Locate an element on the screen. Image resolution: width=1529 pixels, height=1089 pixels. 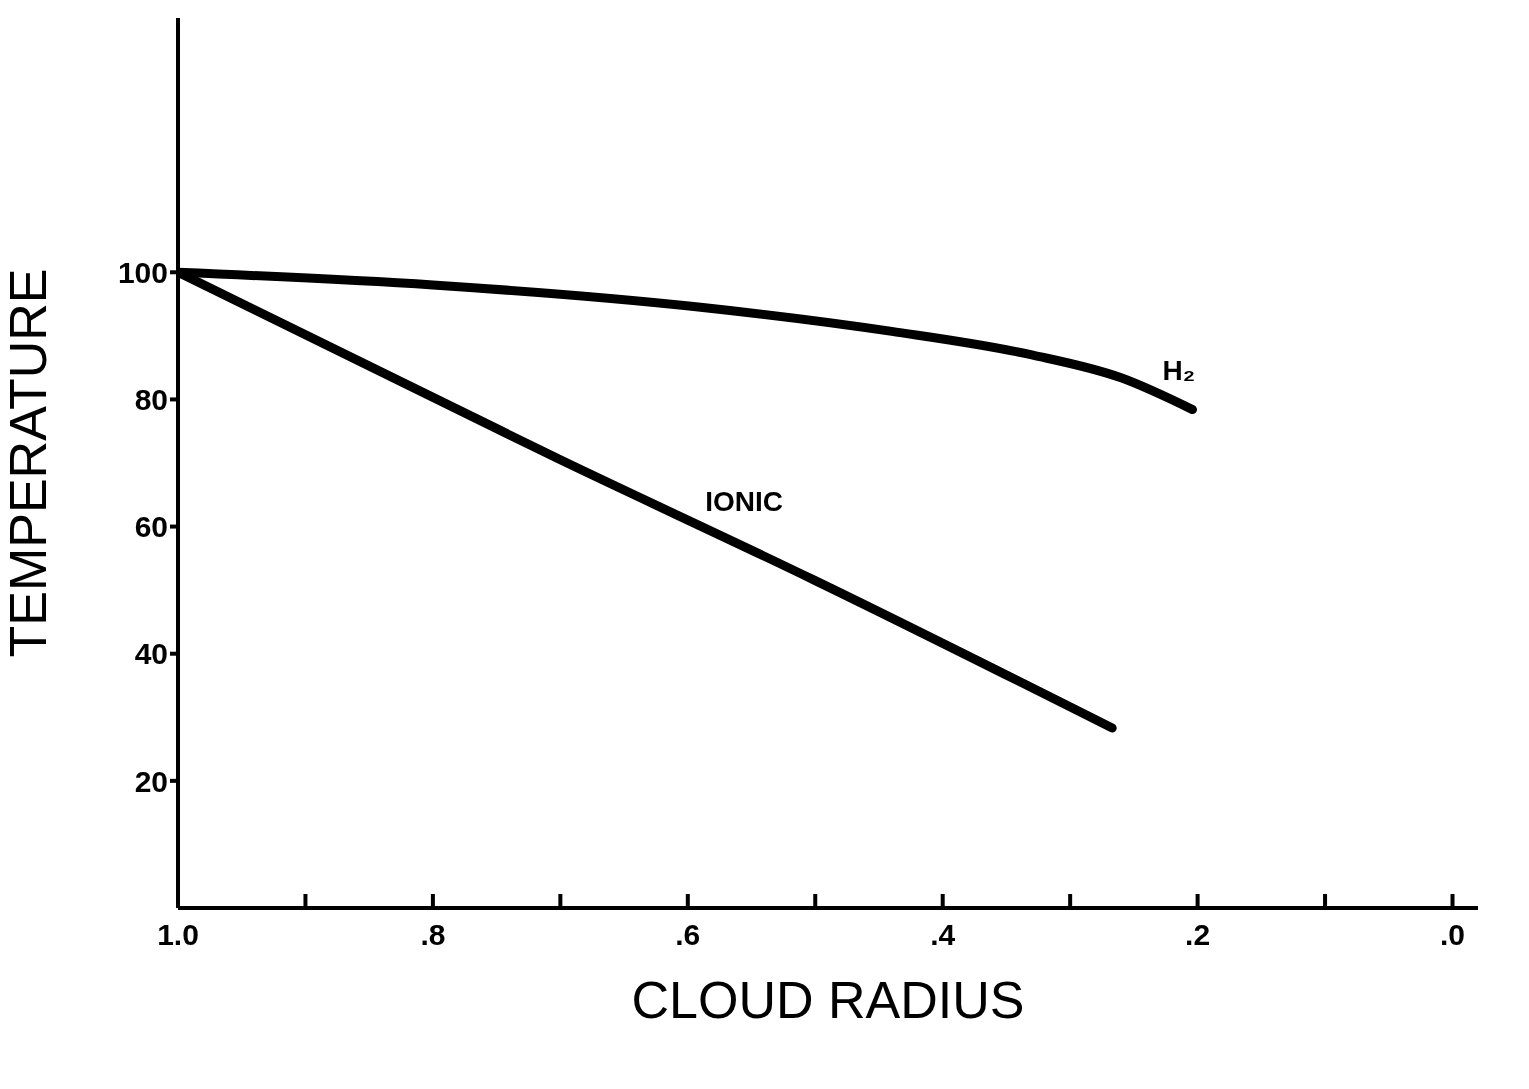
x-axis-title: CLOUD RADIUS is located at coordinates (828, 1000).